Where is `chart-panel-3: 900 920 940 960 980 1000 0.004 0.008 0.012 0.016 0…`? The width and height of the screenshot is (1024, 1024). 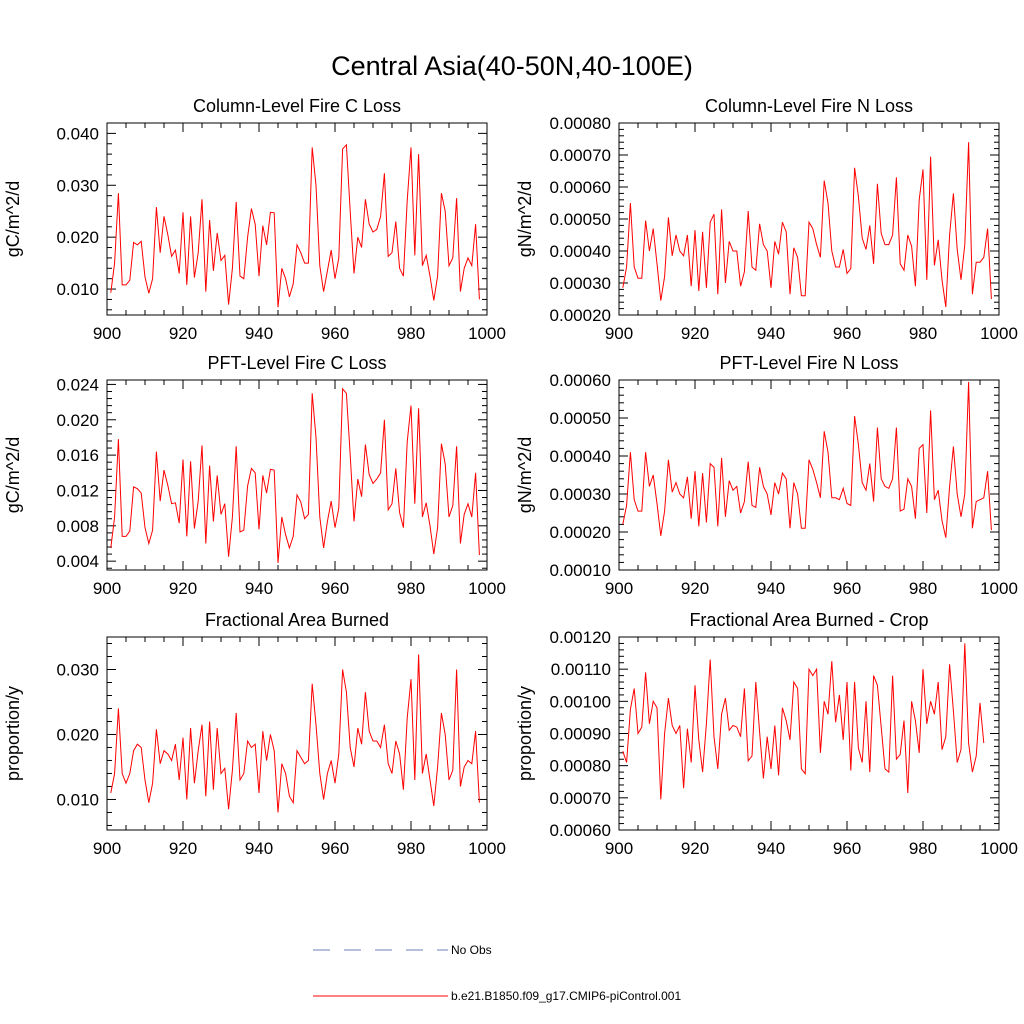
chart-panel-3: 900 920 940 960 980 1000 0.004 0.008 0.012 0.016 0… is located at coordinates (254, 475).